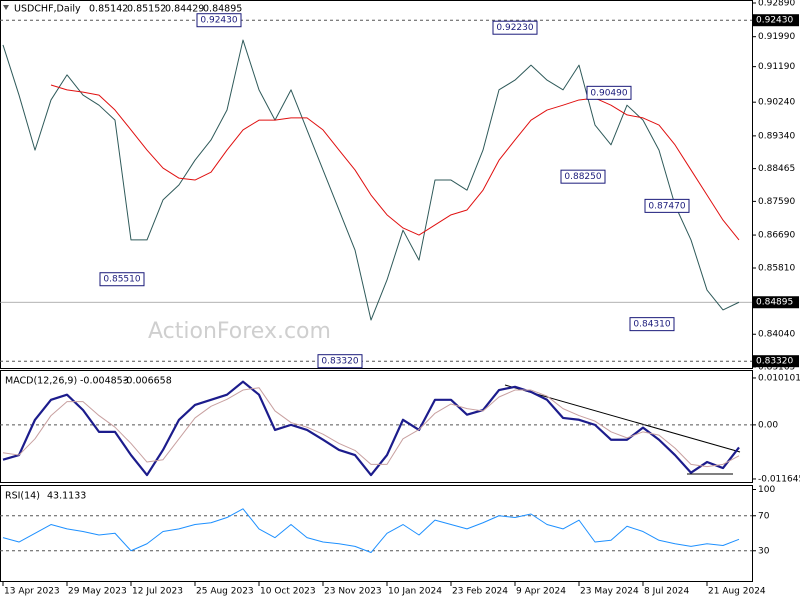 The image size is (800, 600). I want to click on y-tick-label: 100, so click(766, 490).